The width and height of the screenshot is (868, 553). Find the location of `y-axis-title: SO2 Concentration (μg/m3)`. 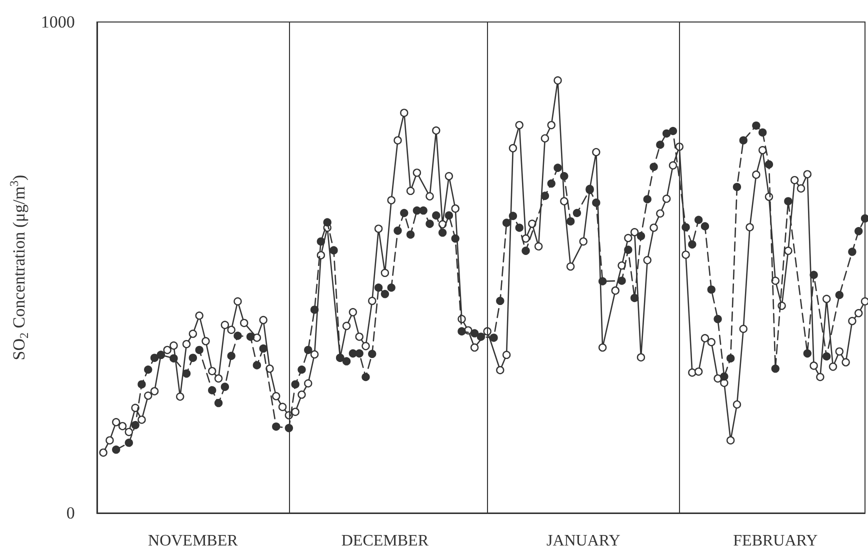

y-axis-title: SO2 Concentration (μg/m3) is located at coordinates (19, 267).